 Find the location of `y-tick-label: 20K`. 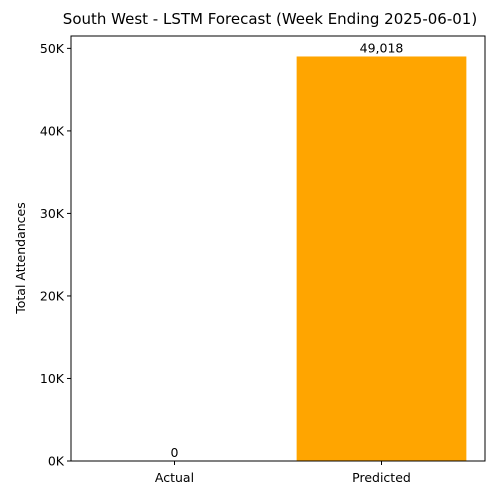

y-tick-label: 20K is located at coordinates (52, 295).